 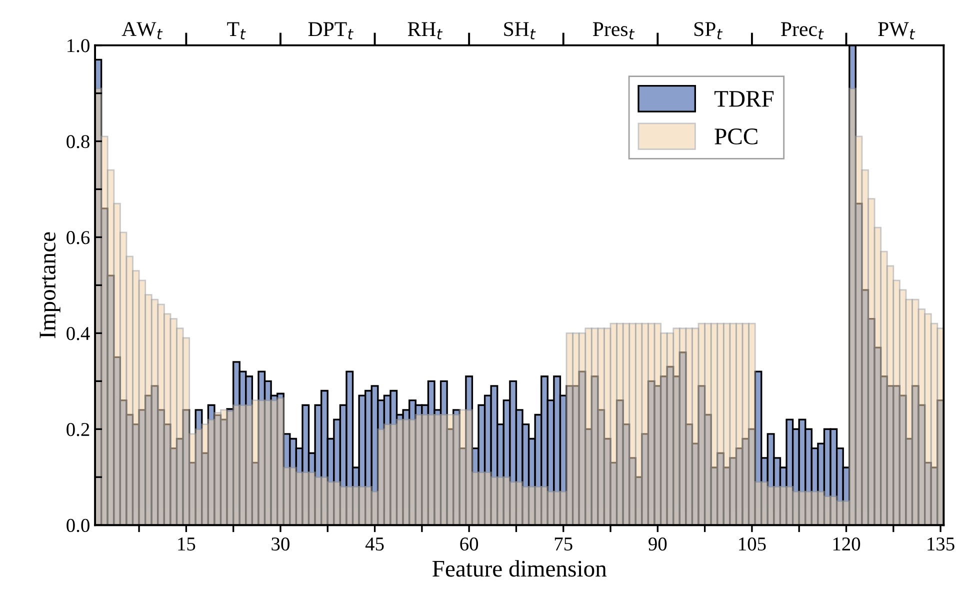 I want to click on y-tick-label: 0.6, so click(x=78, y=237).